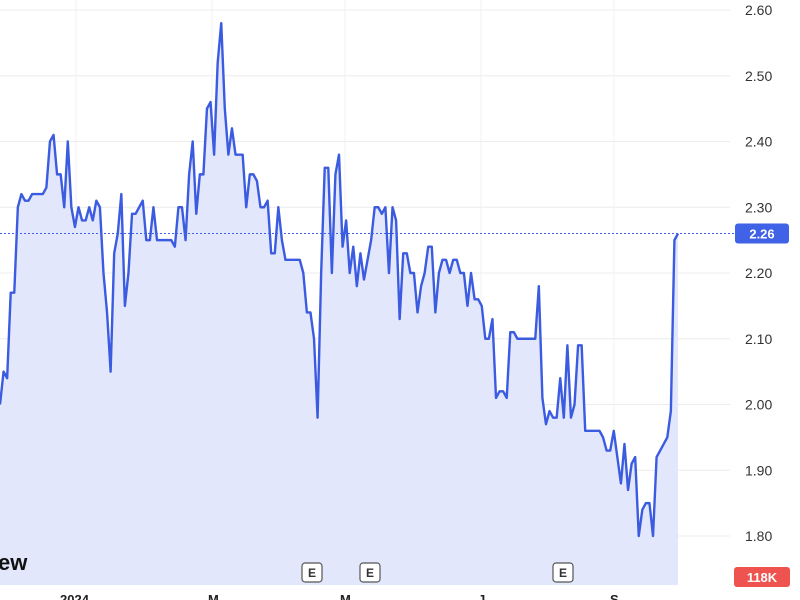 The image size is (800, 600). What do you see at coordinates (614, 596) in the screenshot?
I see `x-tick-label: S` at bounding box center [614, 596].